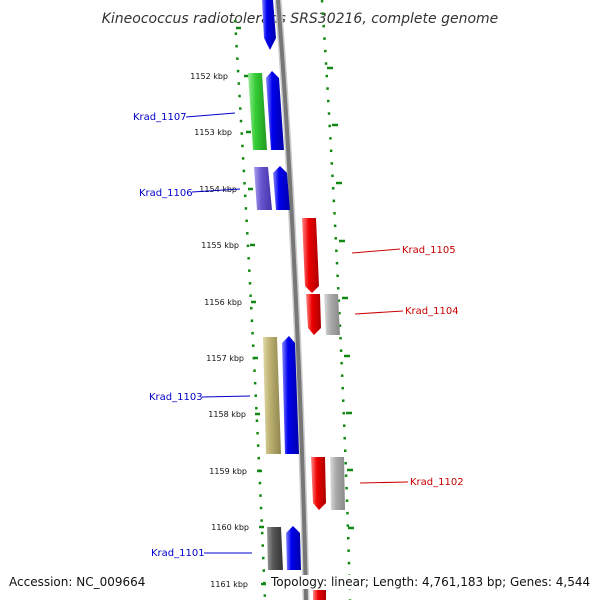 The image size is (600, 600). What do you see at coordinates (433, 366) in the screenshot?
I see `right-gene-labels: Krad_1105 Krad_1104 Krad_1102` at bounding box center [433, 366].